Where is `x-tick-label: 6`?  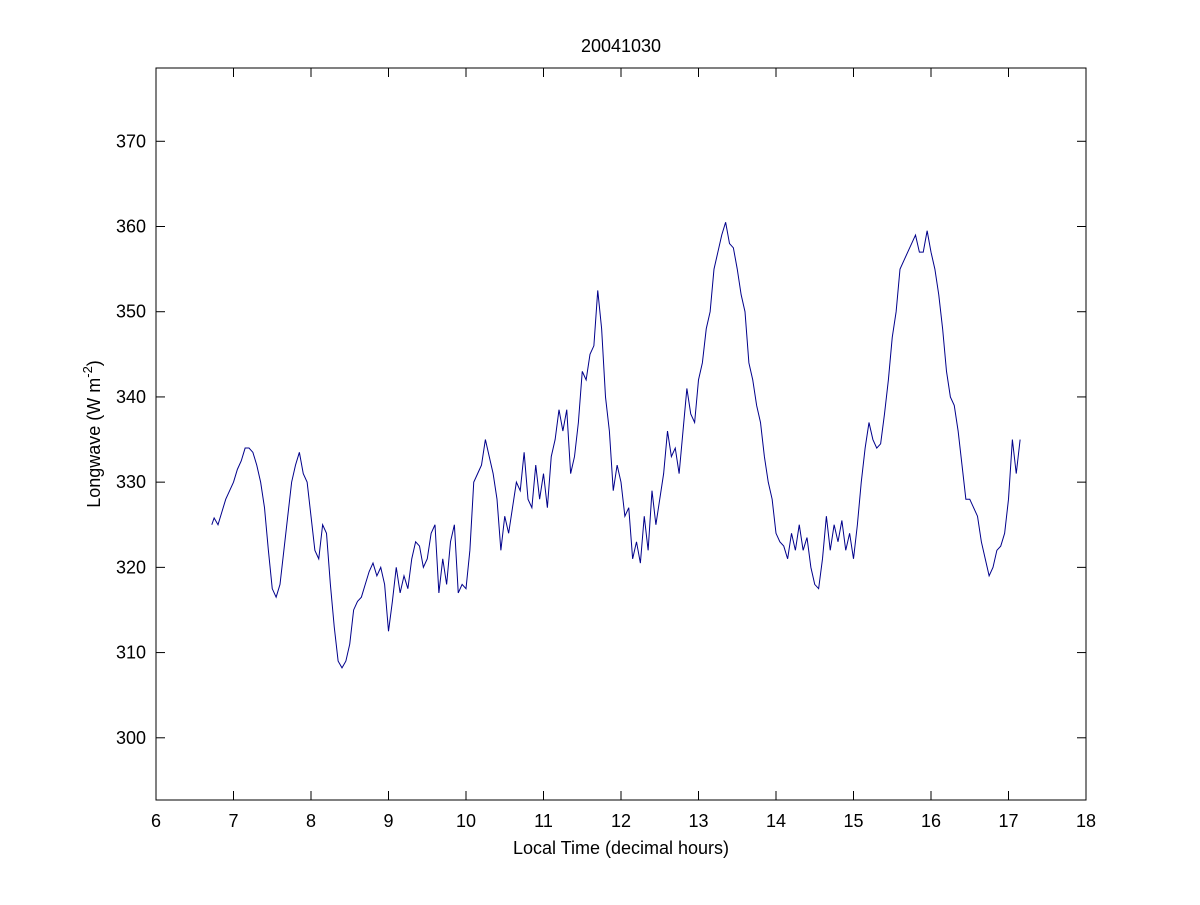 x-tick-label: 6 is located at coordinates (156, 821).